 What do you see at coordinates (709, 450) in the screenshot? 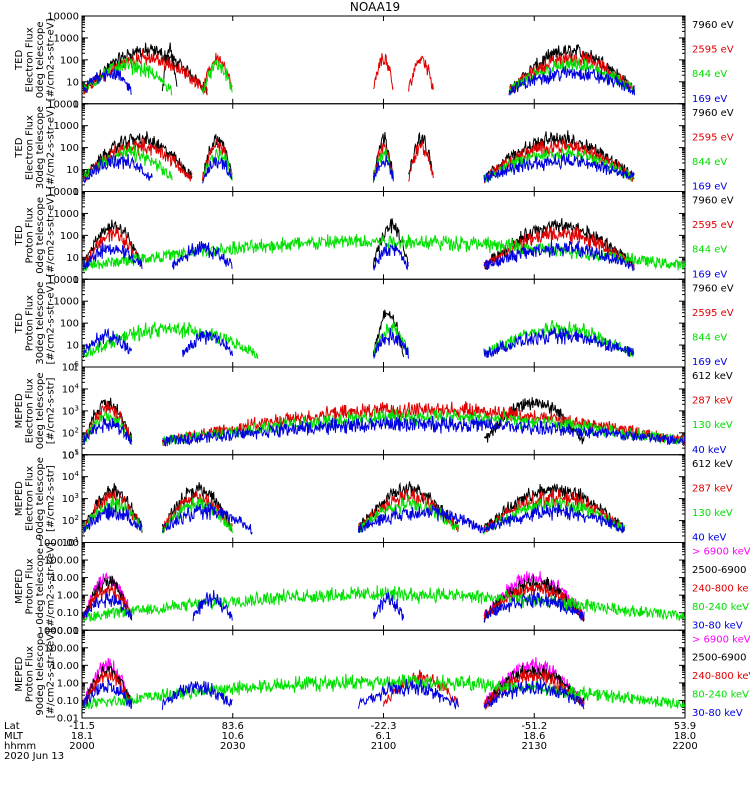
I see `legend-entry: 40 keV` at bounding box center [709, 450].